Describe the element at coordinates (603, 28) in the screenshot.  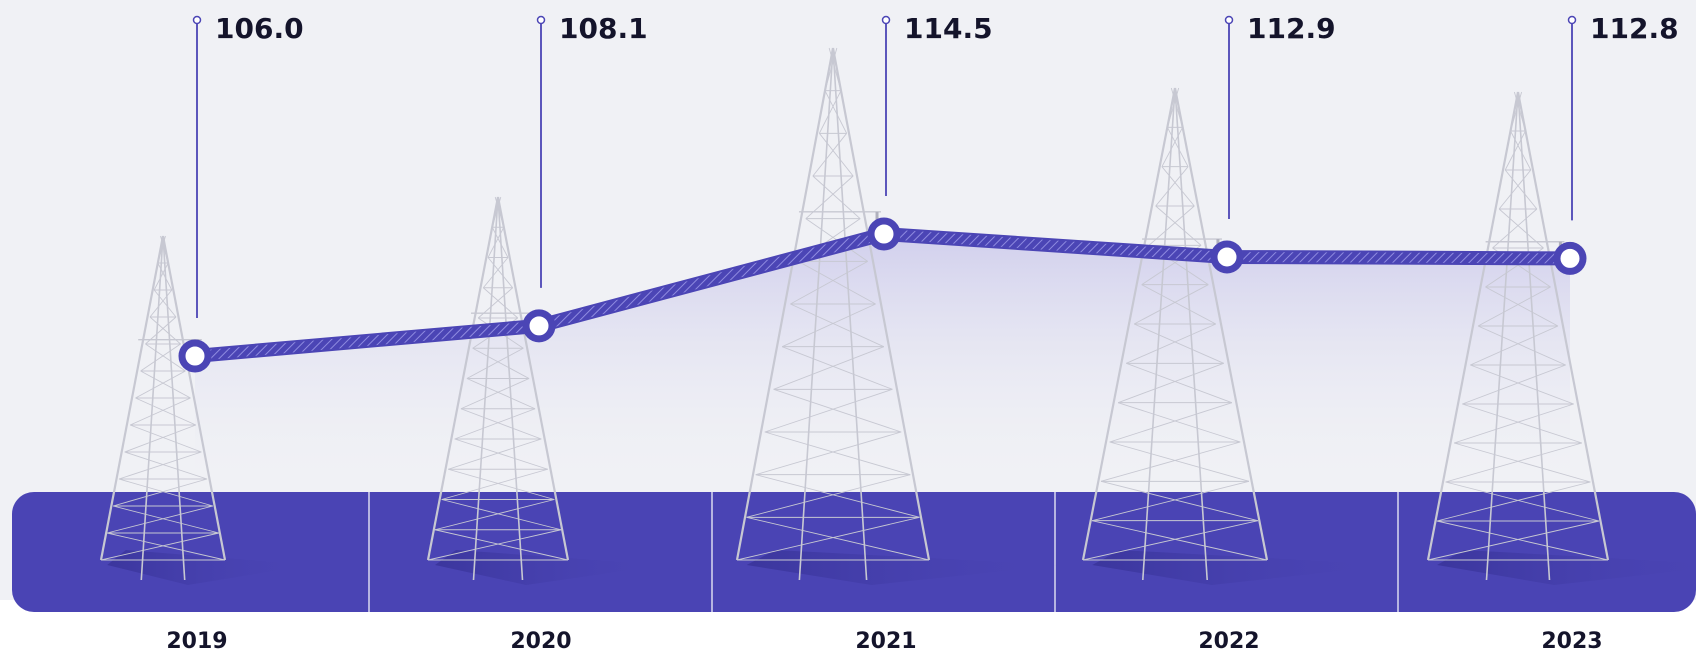
I see `data-label: 108.1` at that location.